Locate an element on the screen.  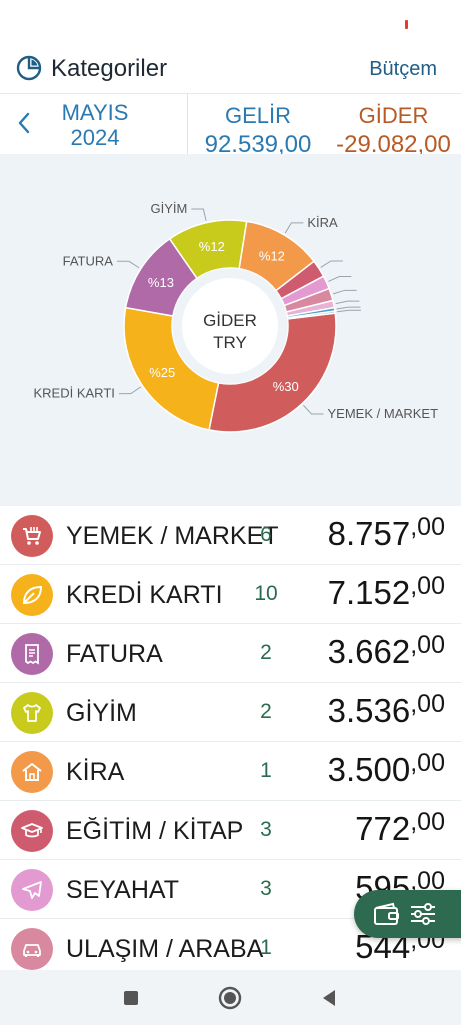
amount-integer: 8.757 is located at coordinates (369, 533).